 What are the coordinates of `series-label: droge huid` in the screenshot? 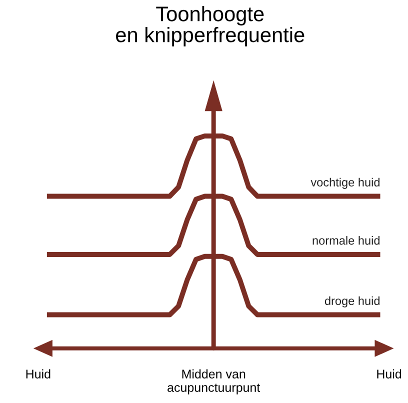 It's located at (352, 302).